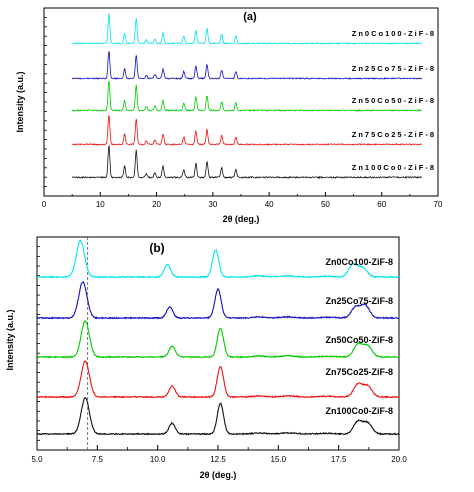  What do you see at coordinates (156, 204) in the screenshot?
I see `panel-a-xtick-label: 20` at bounding box center [156, 204].